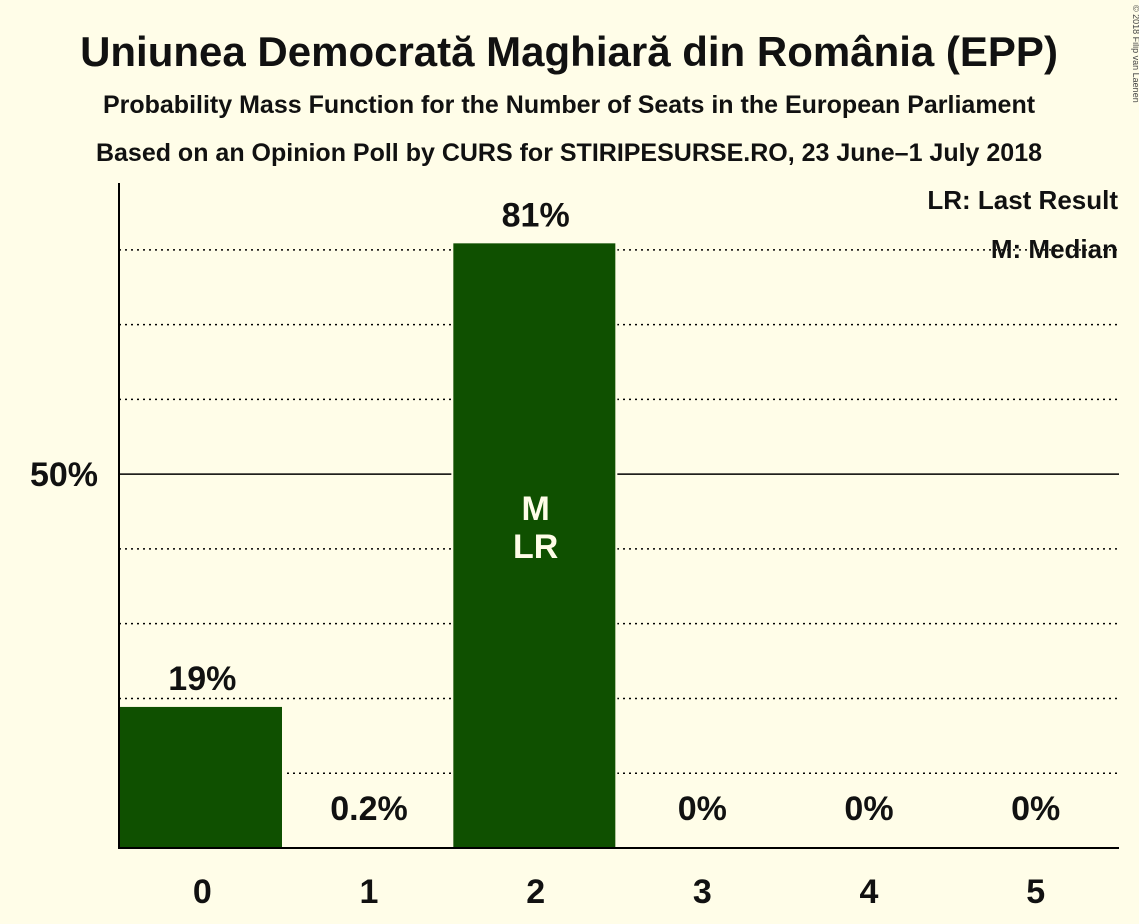 The image size is (1139, 924). Describe the element at coordinates (1035, 892) in the screenshot. I see `x-tick-label-5: 5` at that location.